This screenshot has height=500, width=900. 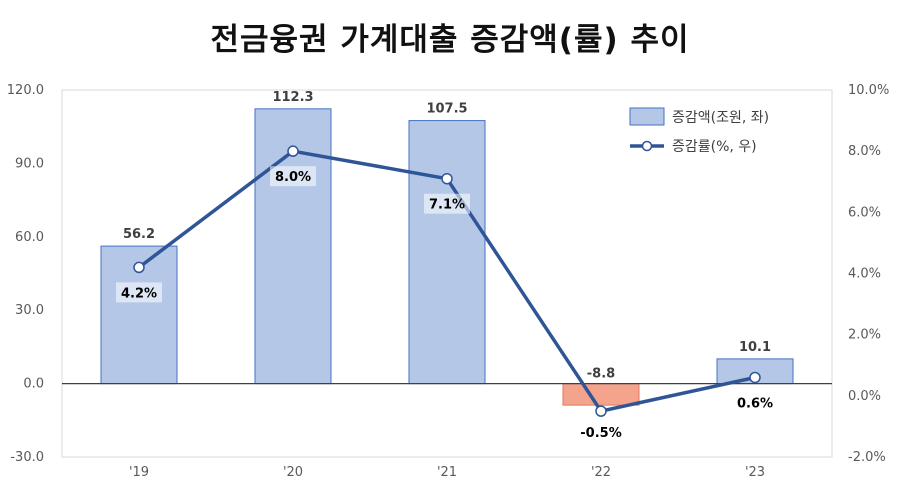 I want to click on legend-bar-label: 증감액(조원, 좌), so click(x=720, y=118).